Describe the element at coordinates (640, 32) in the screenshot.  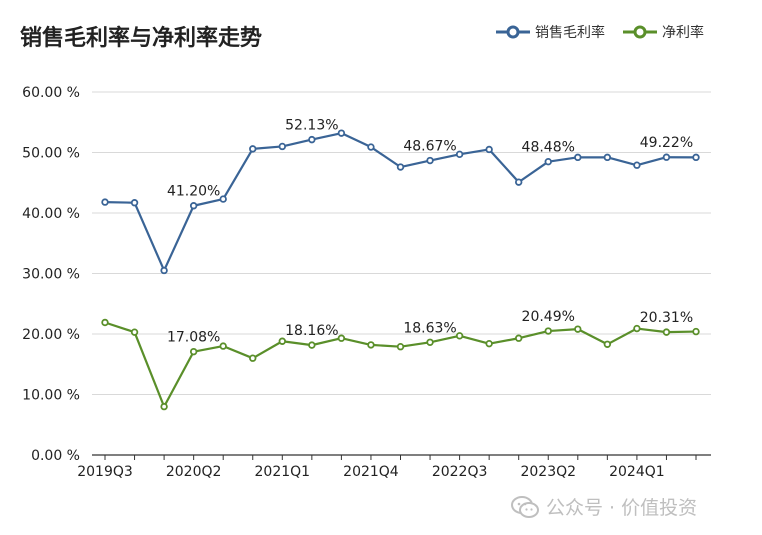
I see `legend-swatch-net-margin` at that location.